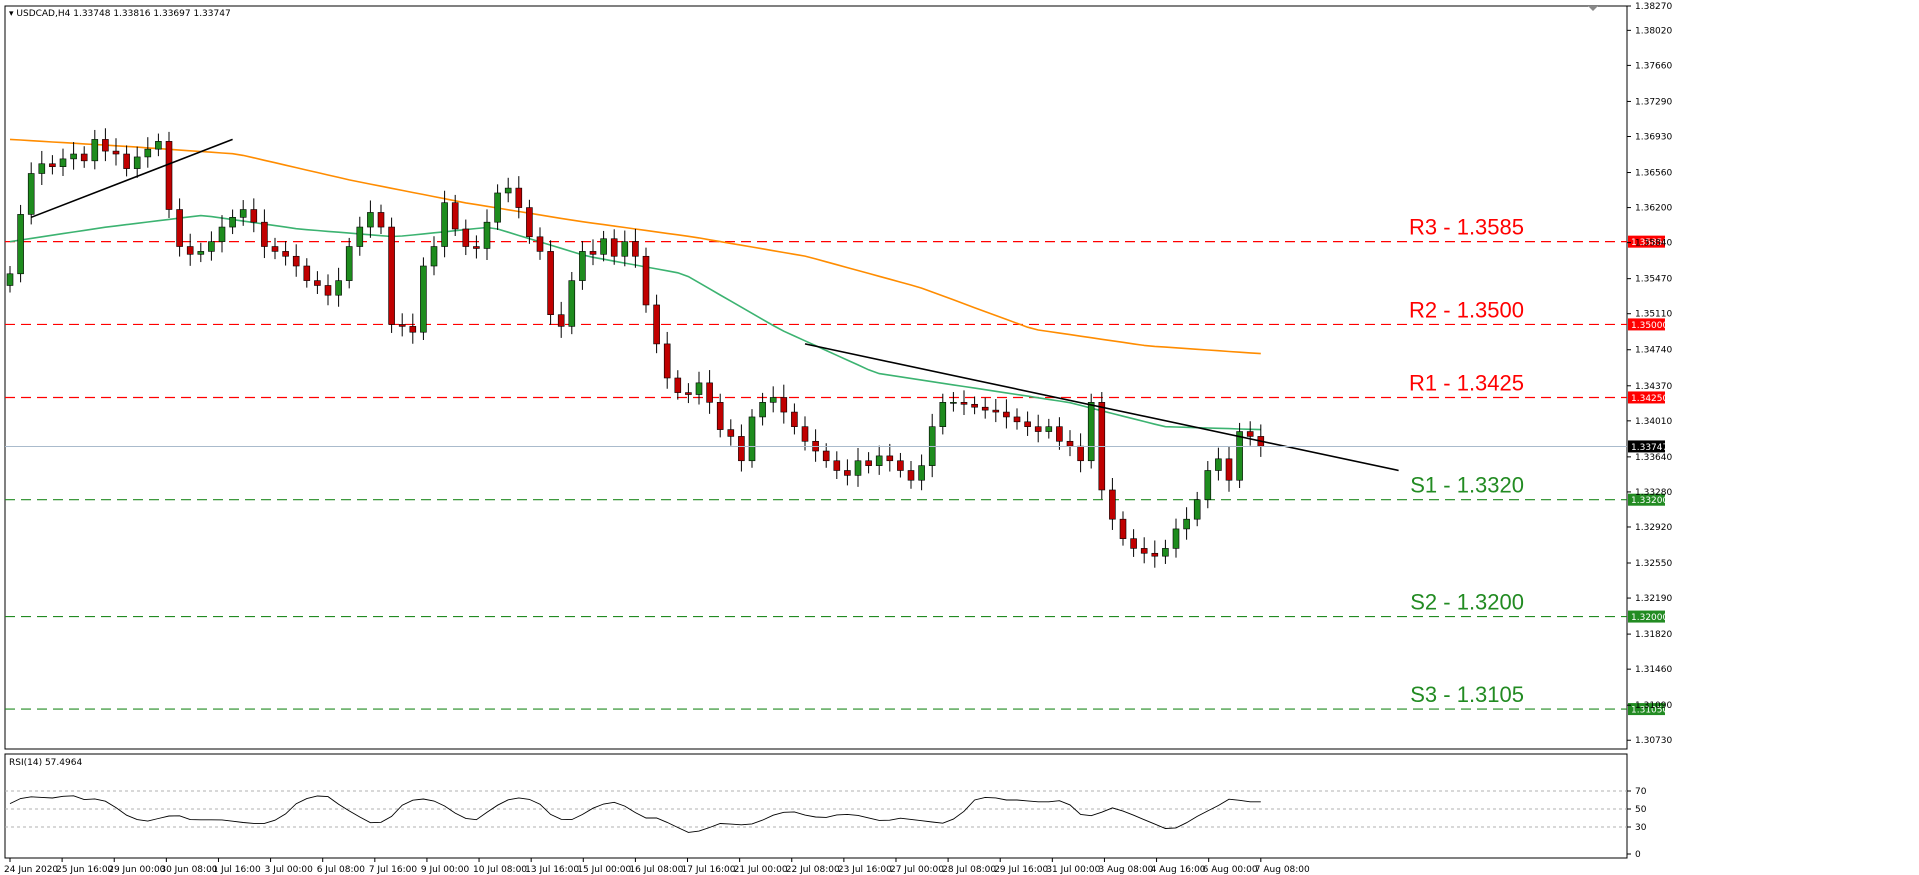 This screenshot has height=875, width=1919. I want to click on price-tick-label: 1.36560, so click(1653, 174).